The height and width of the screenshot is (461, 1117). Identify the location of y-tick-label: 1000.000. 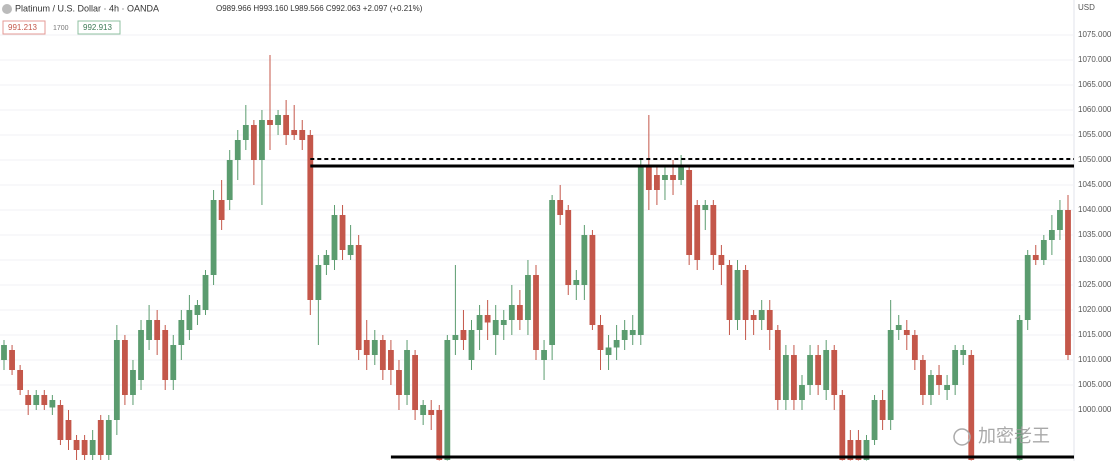
(1095, 409).